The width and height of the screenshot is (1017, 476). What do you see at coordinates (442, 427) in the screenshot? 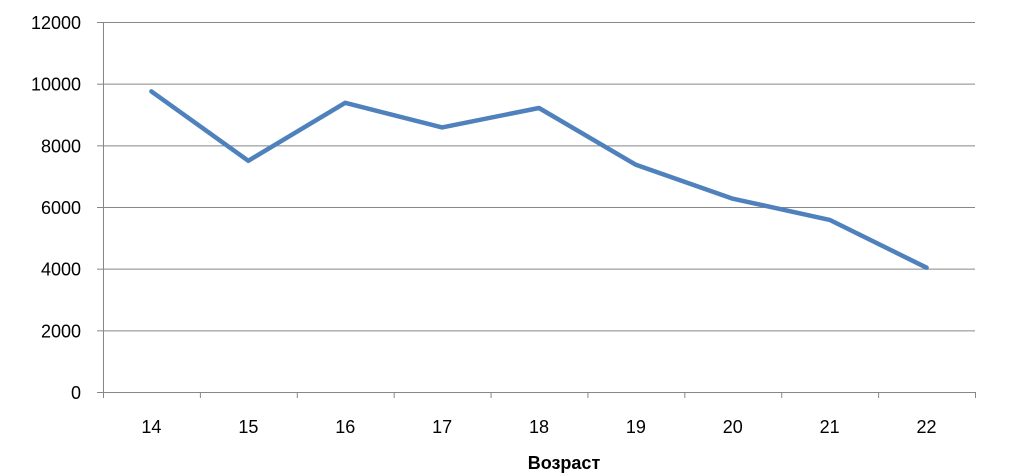
I see `x-tick-label-17: 17` at bounding box center [442, 427].